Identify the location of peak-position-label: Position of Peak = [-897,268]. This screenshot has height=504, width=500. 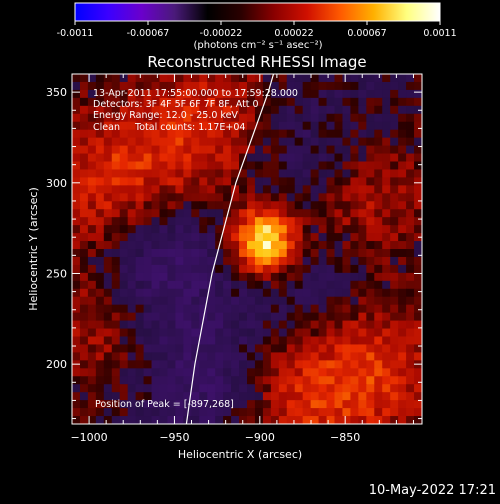
(164, 404).